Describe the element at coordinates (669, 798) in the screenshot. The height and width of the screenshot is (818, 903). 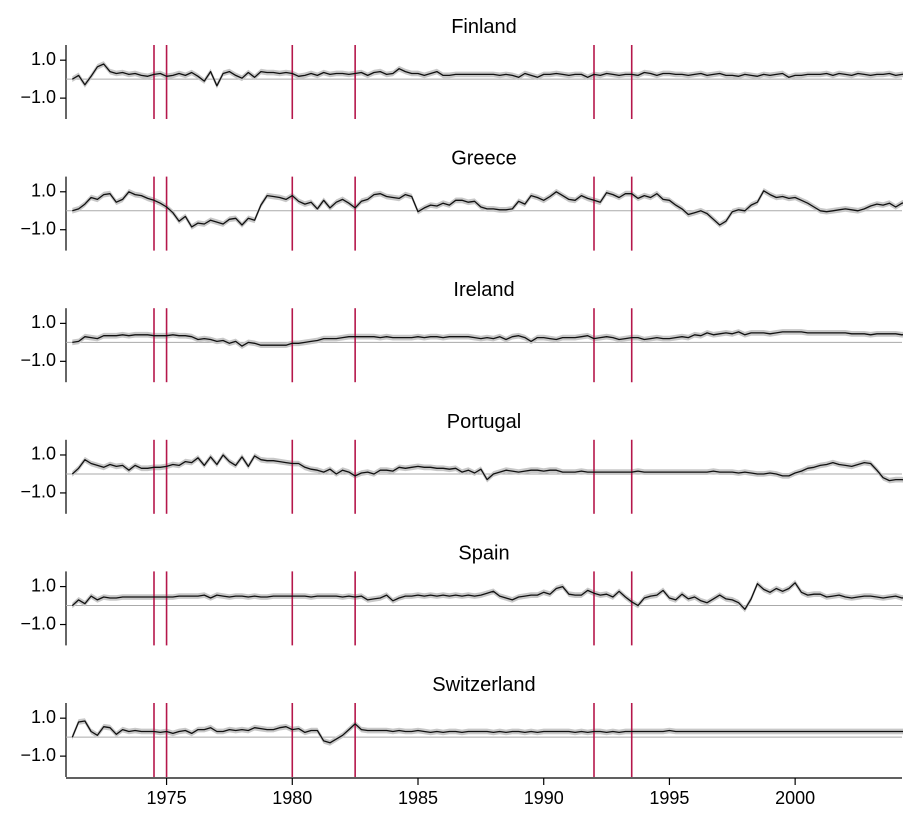
I see `x-tick-label: 1995` at that location.